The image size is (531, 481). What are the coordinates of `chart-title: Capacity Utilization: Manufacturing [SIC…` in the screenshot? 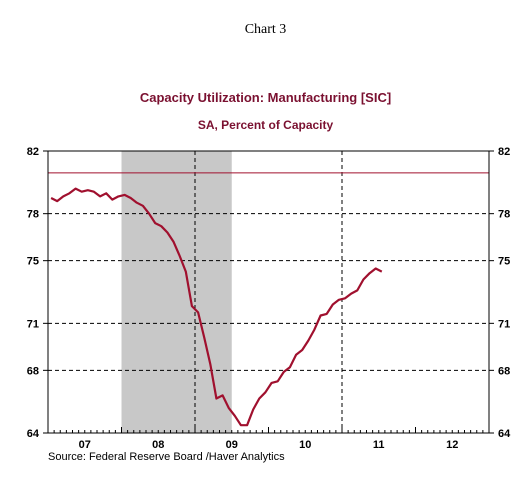 It's located at (265, 97).